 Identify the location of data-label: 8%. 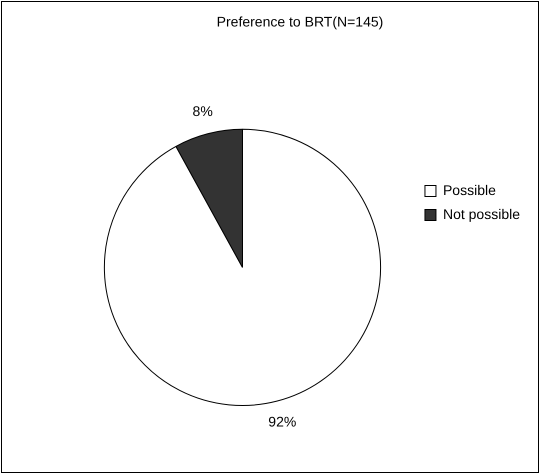
(202, 111).